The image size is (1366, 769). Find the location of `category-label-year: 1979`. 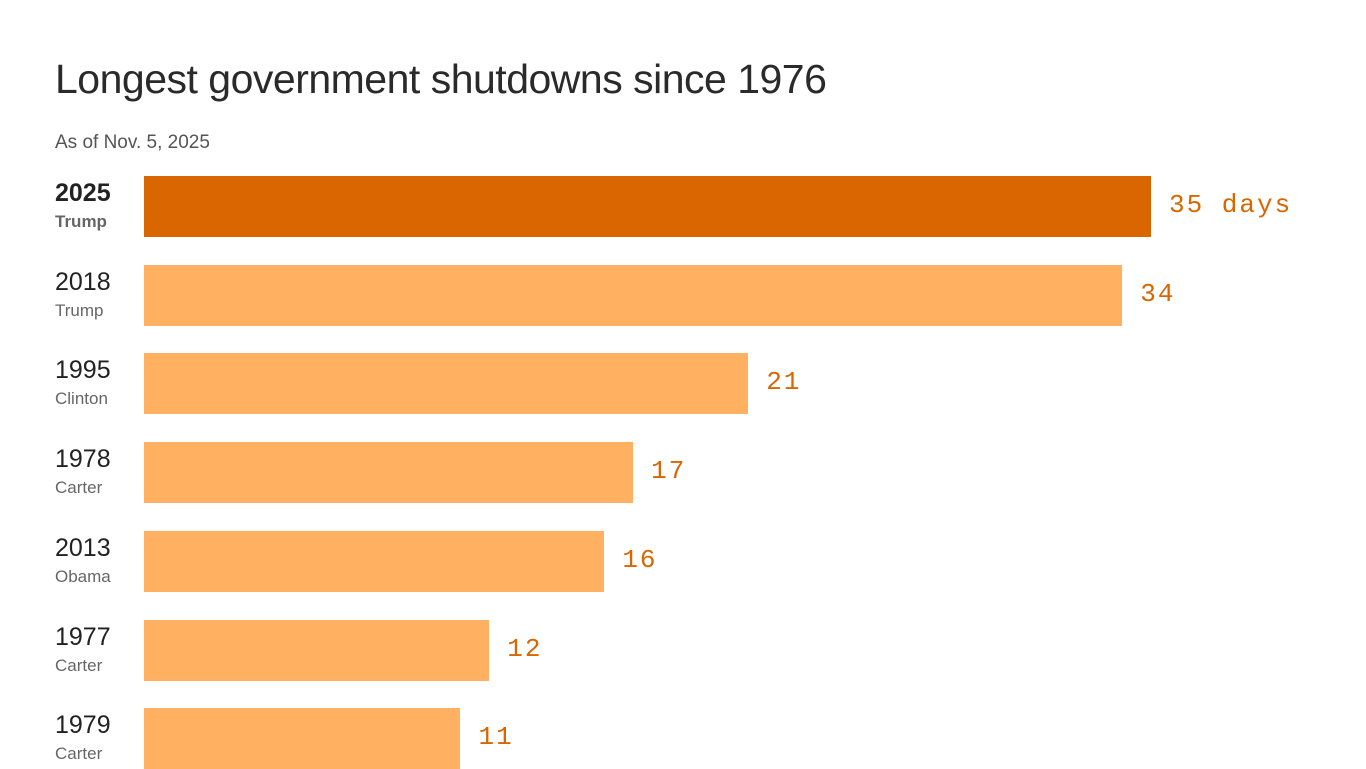

category-label-year: 1979 is located at coordinates (83, 725).